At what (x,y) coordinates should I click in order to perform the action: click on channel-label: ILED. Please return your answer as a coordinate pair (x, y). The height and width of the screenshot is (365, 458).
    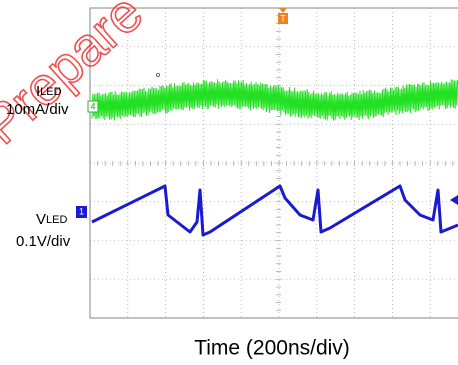
    Looking at the image, I should click on (49, 91).